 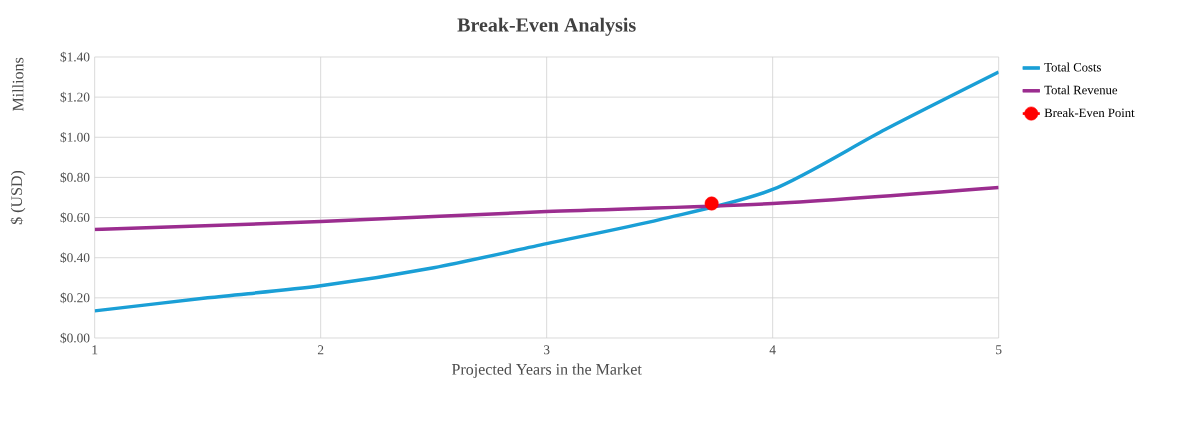 I want to click on y-tick-label: $1.00, so click(x=75, y=137).